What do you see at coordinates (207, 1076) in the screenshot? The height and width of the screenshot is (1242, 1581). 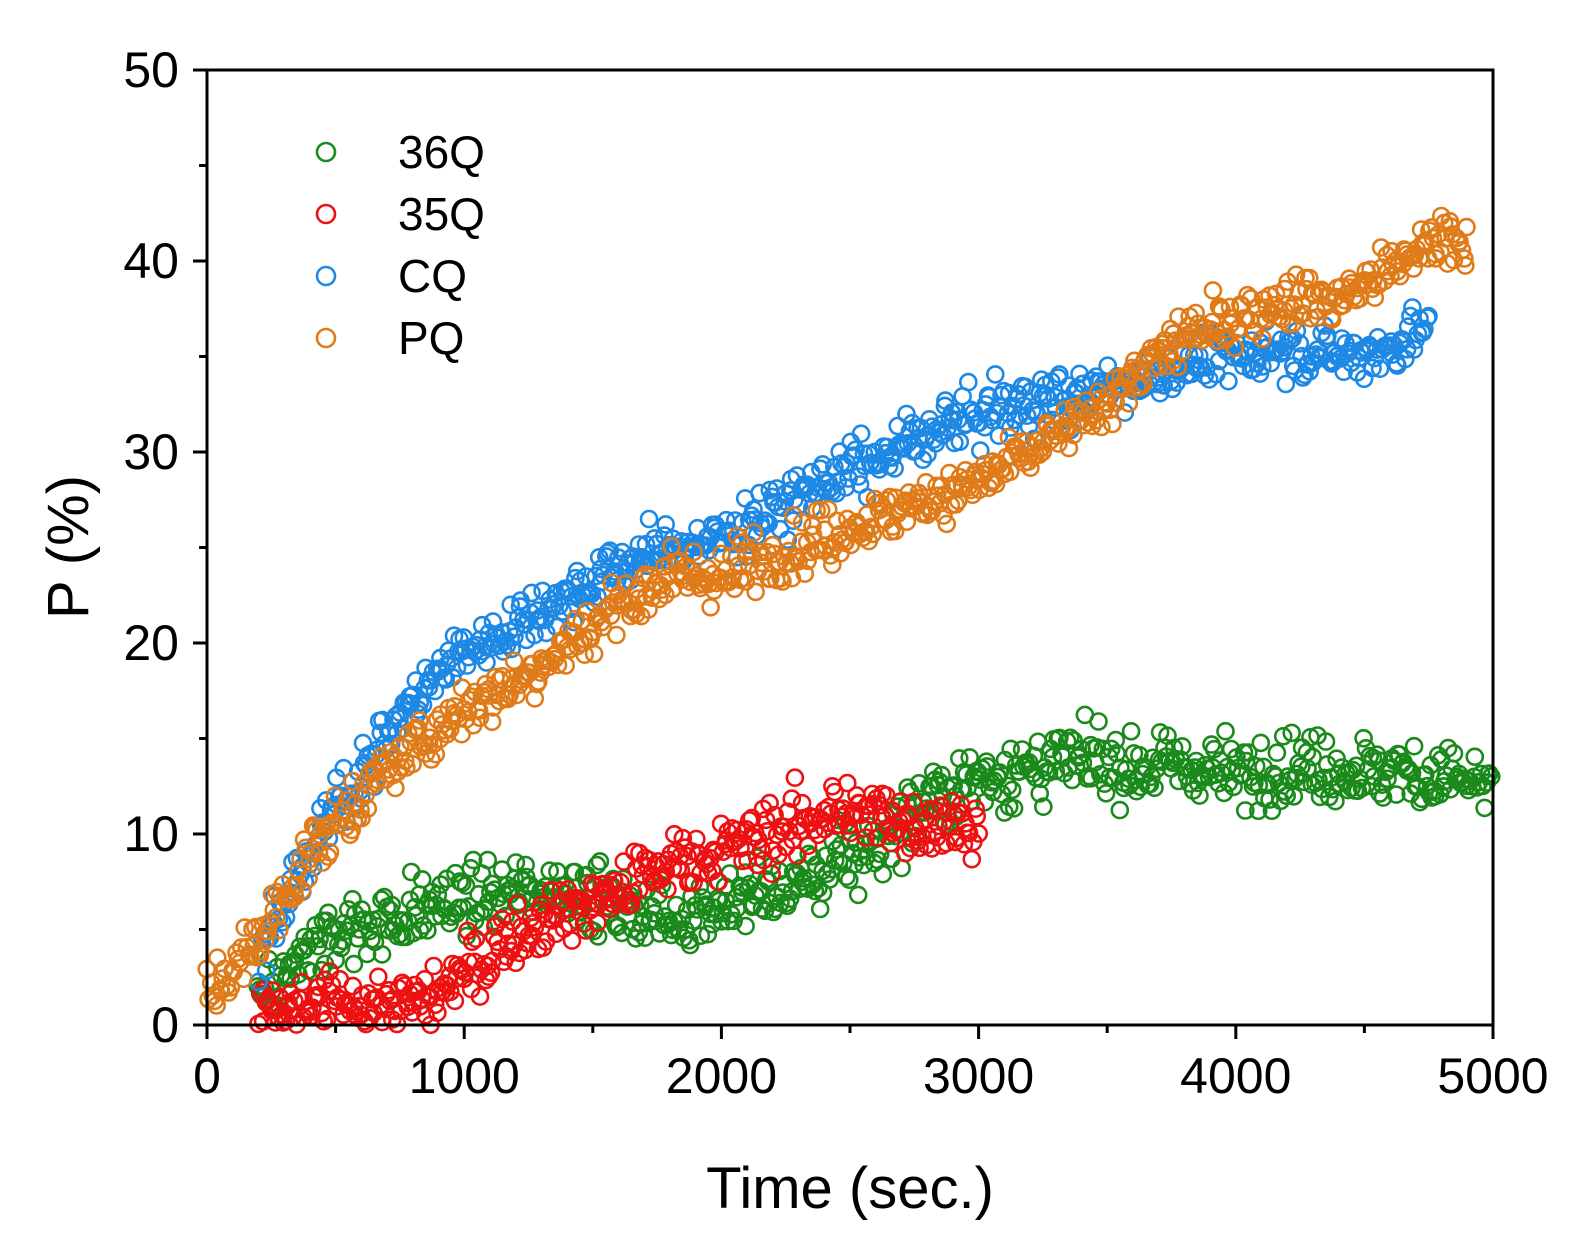 I see `x-tick-label: 0` at bounding box center [207, 1076].